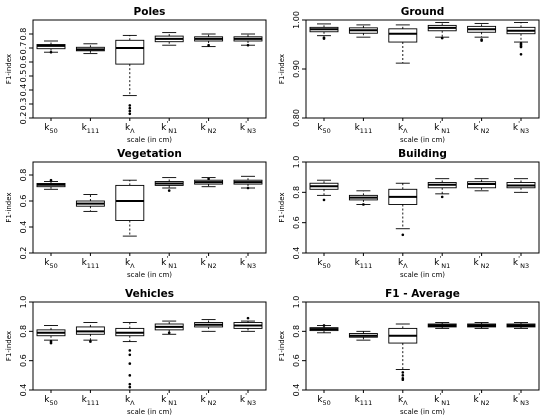 Image resolution: width=550 pixels, height=420 pixels. I want to click on x-tick-label: k50, so click(51, 129).